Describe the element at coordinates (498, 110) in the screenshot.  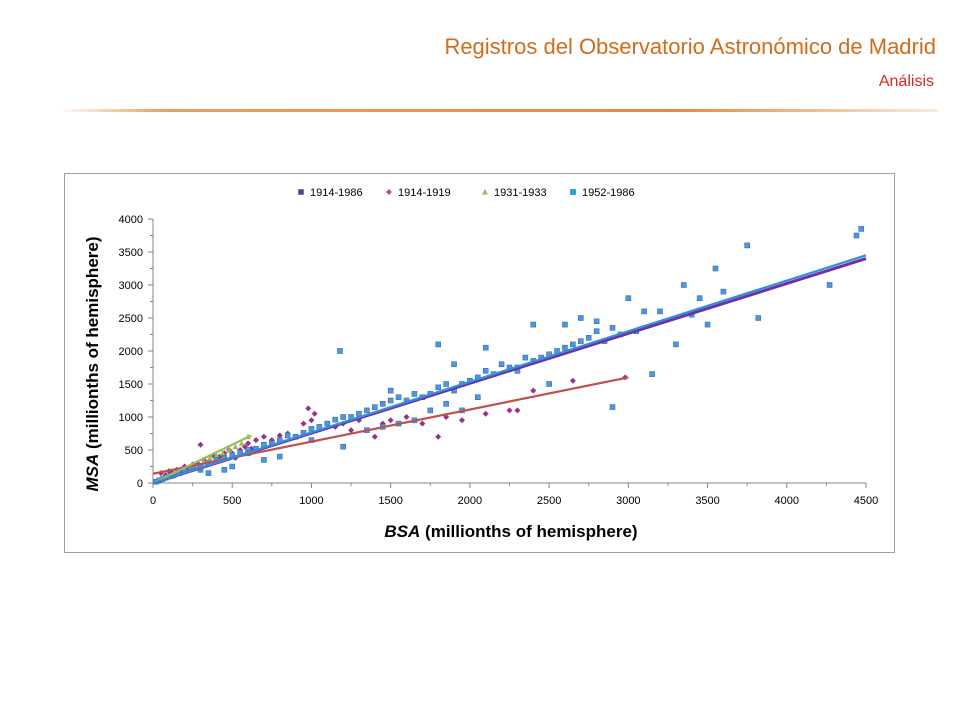
I see `title-divider` at that location.